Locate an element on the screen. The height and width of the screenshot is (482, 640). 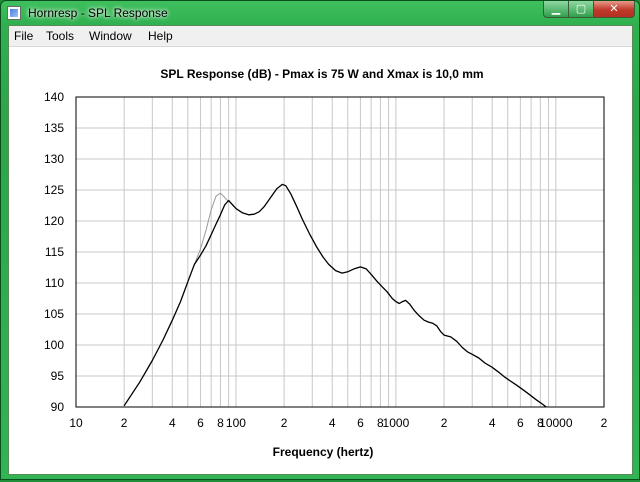
menu-help: Help is located at coordinates (160, 36).